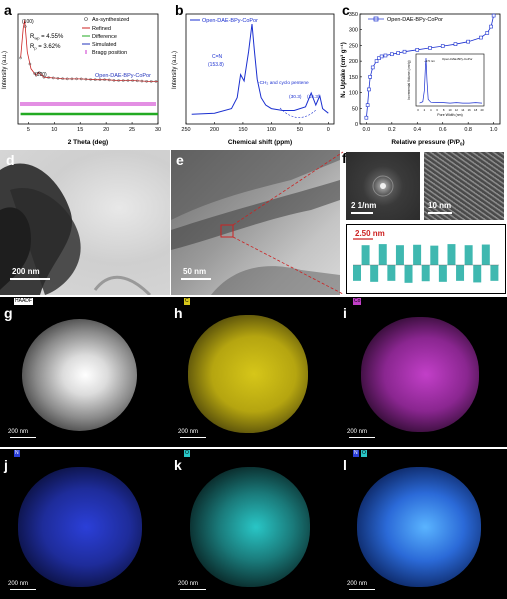 The width and height of the screenshot is (507, 599). I want to click on peak-303-label: (30.3), so click(295, 97).